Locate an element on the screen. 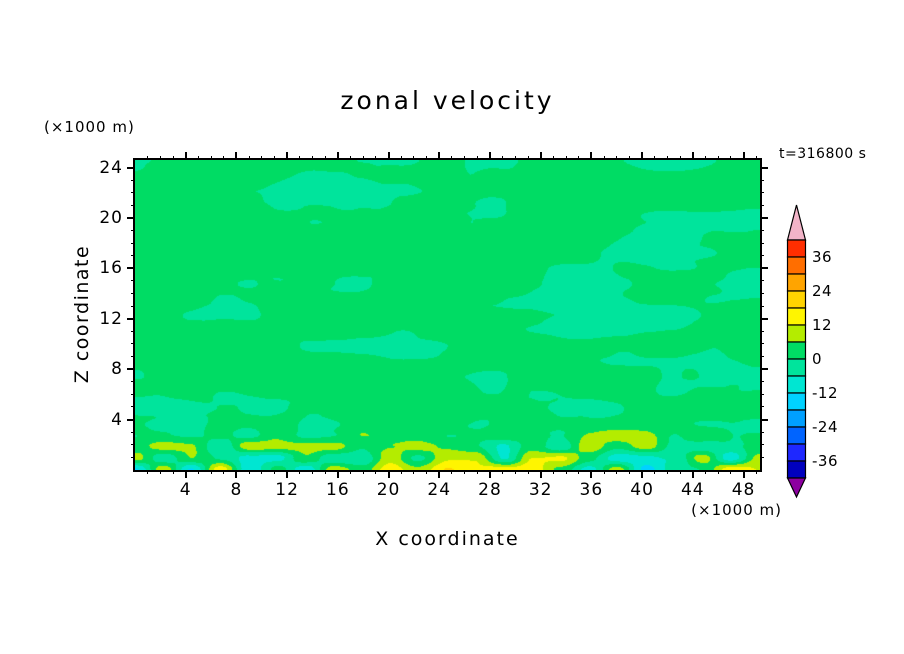 The width and height of the screenshot is (904, 654). z-tick-label: 16 is located at coordinates (111, 268).